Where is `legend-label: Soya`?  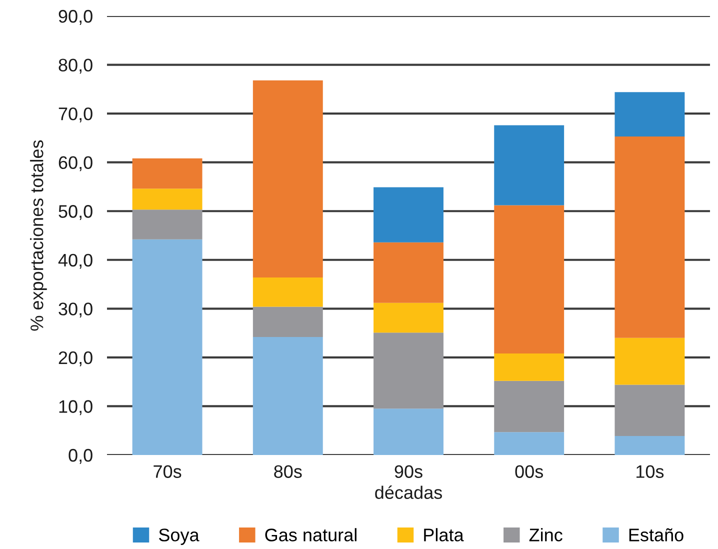 legend-label: Soya is located at coordinates (179, 536).